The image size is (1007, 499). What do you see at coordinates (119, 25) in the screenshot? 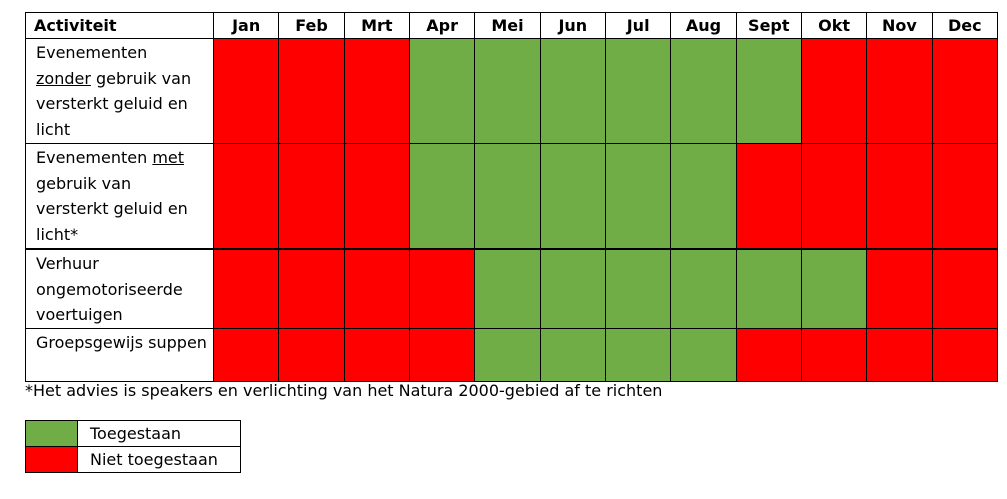
I see `header-activity: Activiteit` at bounding box center [119, 25].